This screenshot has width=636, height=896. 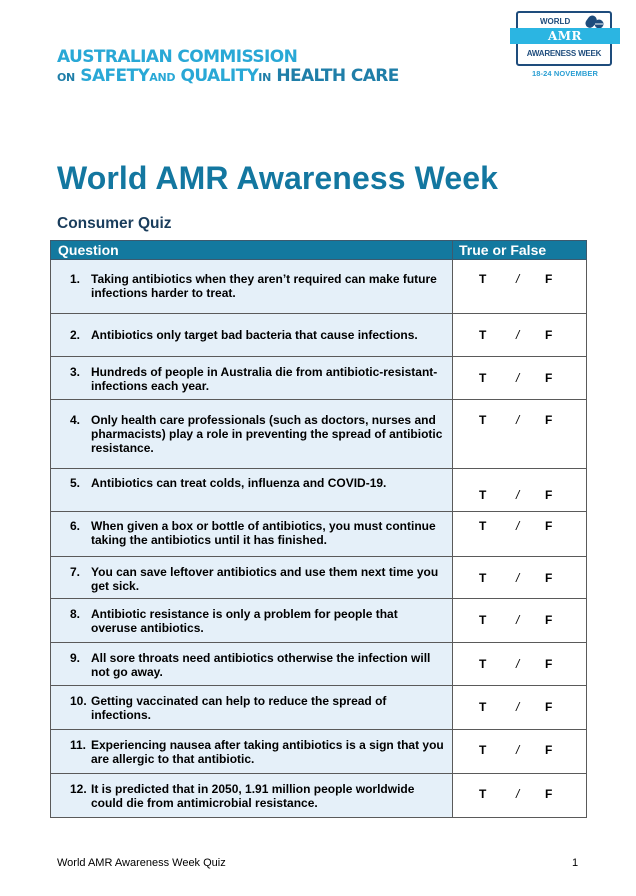 I want to click on page-subtitle: Consumer Quiz, so click(x=114, y=223).